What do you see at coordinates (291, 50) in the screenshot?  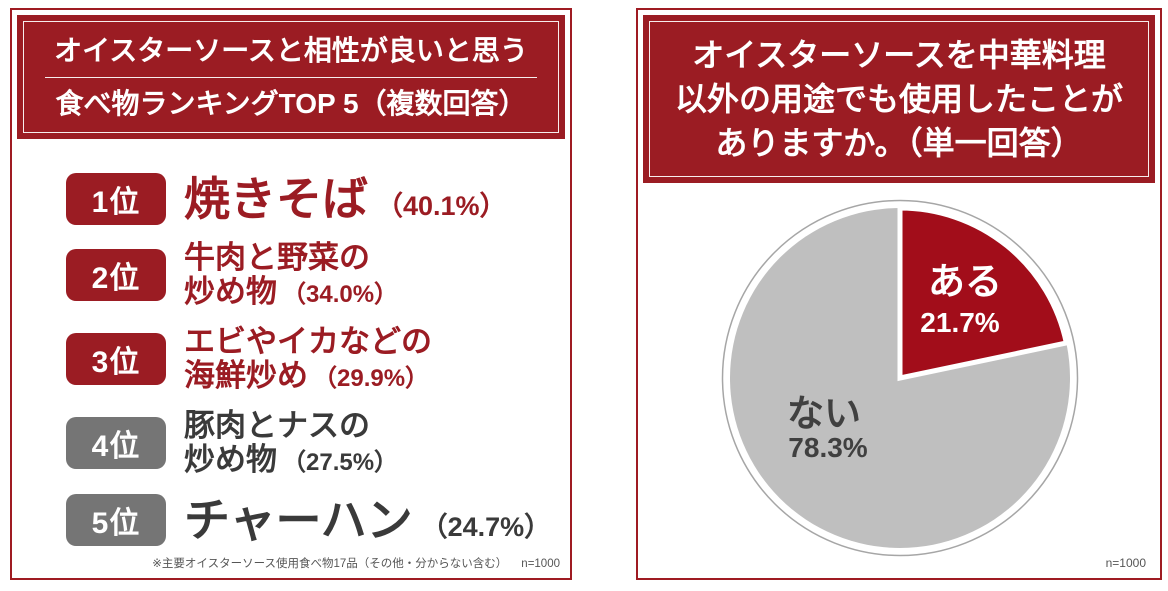 I see `ranking-title-line1: オイスターソースと相性が良いと思う` at bounding box center [291, 50].